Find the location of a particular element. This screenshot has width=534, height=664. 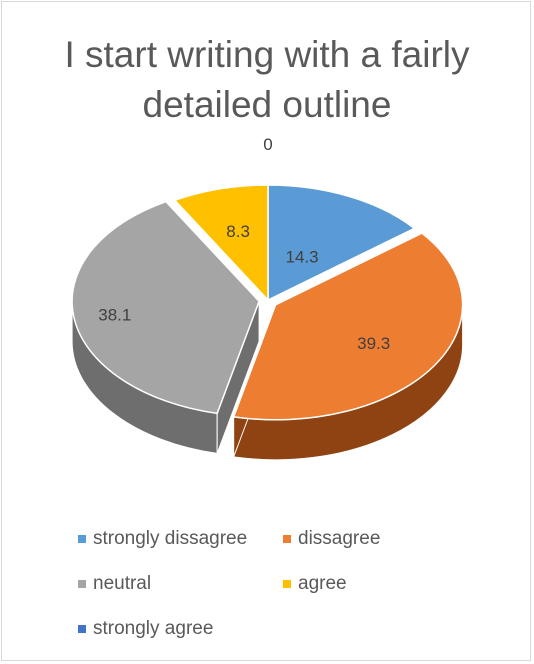

pie-slice-dissagree is located at coordinates (348, 326).